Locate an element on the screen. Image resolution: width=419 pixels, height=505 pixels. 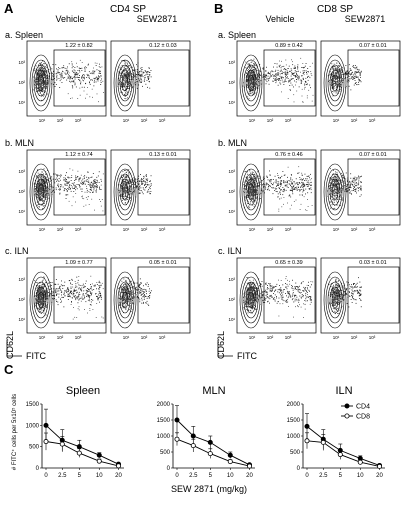
panel-b-spleen-vehicle-x-tick: 10² is located at coordinates (270, 120).